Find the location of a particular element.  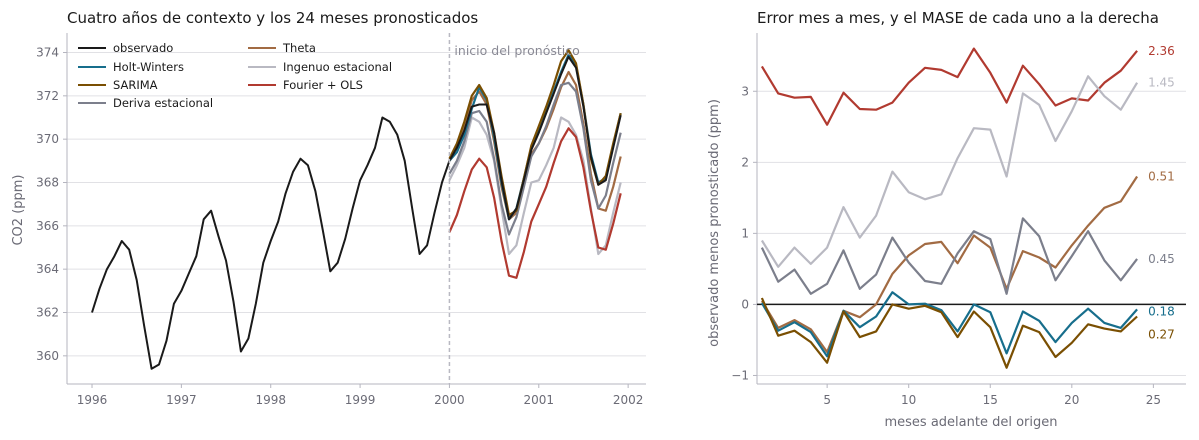

left-y-tick-label: 364 is located at coordinates (47, 269).